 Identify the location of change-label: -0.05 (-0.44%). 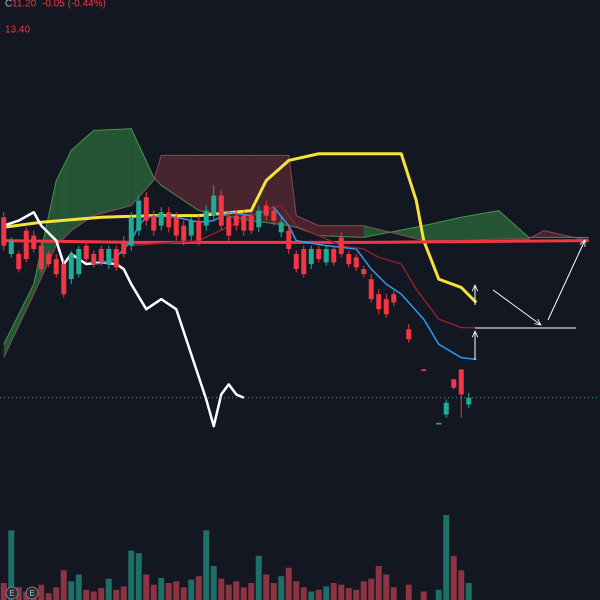
(74, 5).